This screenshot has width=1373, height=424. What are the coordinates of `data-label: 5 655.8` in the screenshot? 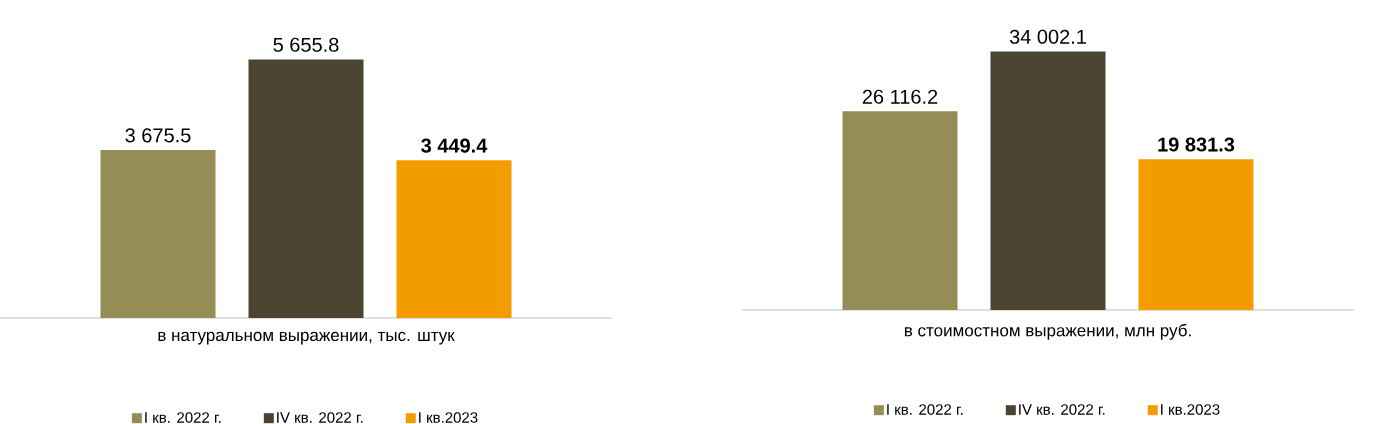 It's located at (306, 44).